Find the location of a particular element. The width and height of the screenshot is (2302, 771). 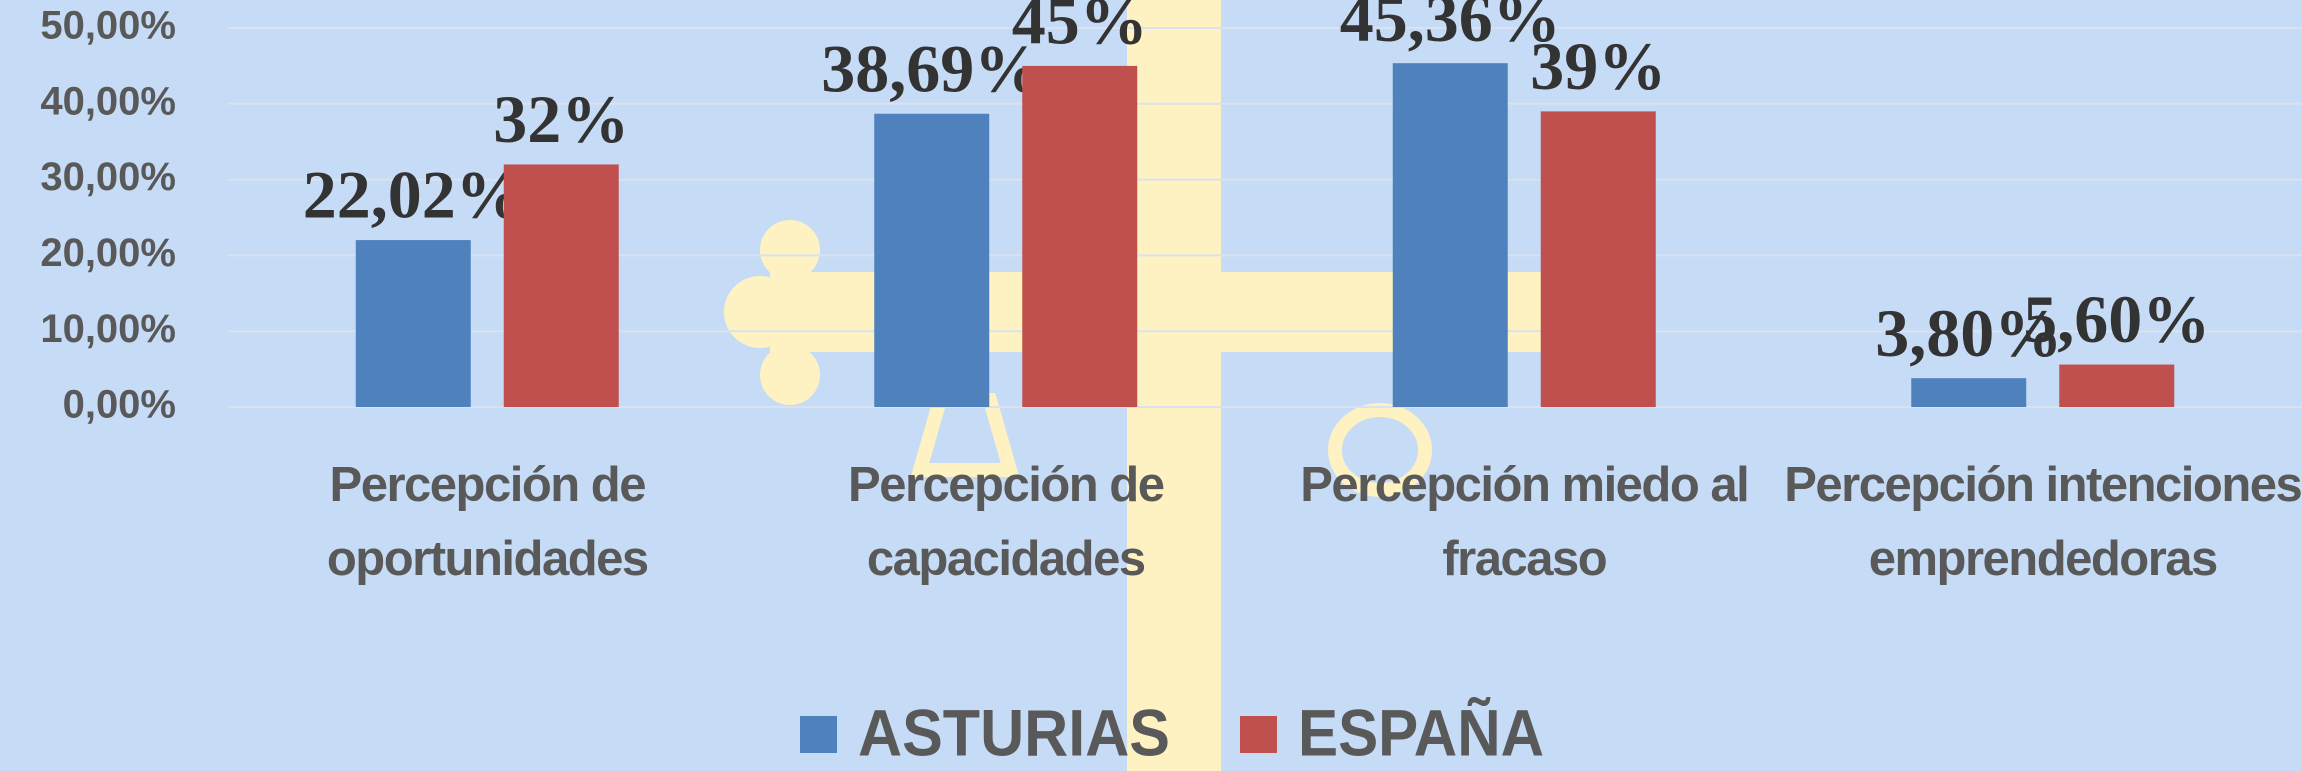

x-tick-label: Percepción de capacidades is located at coordinates (1006, 522).